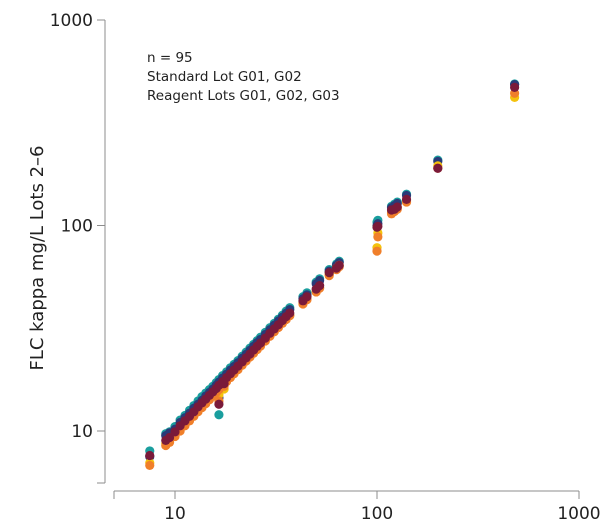 Image resolution: width=612 pixels, height=525 pixels. I want to click on x-tick-label: 1000, so click(578, 514).